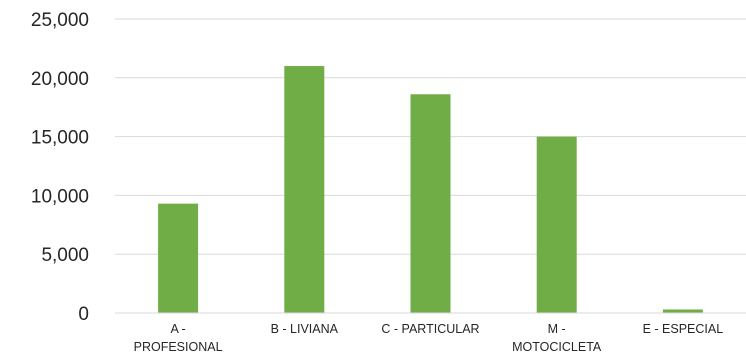 The image size is (746, 361). I want to click on x-tick-label-line: PROFESIONAL, so click(178, 347).